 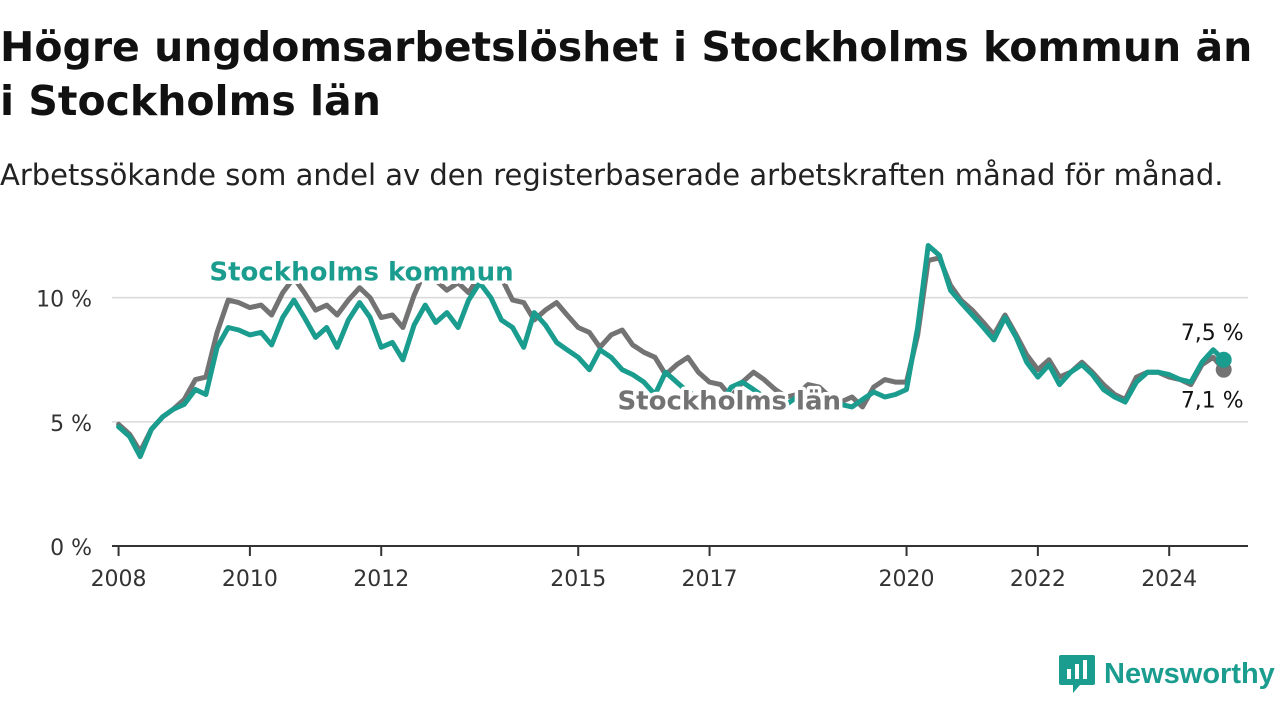 I want to click on series-label: Stockholms län, so click(x=729, y=401).